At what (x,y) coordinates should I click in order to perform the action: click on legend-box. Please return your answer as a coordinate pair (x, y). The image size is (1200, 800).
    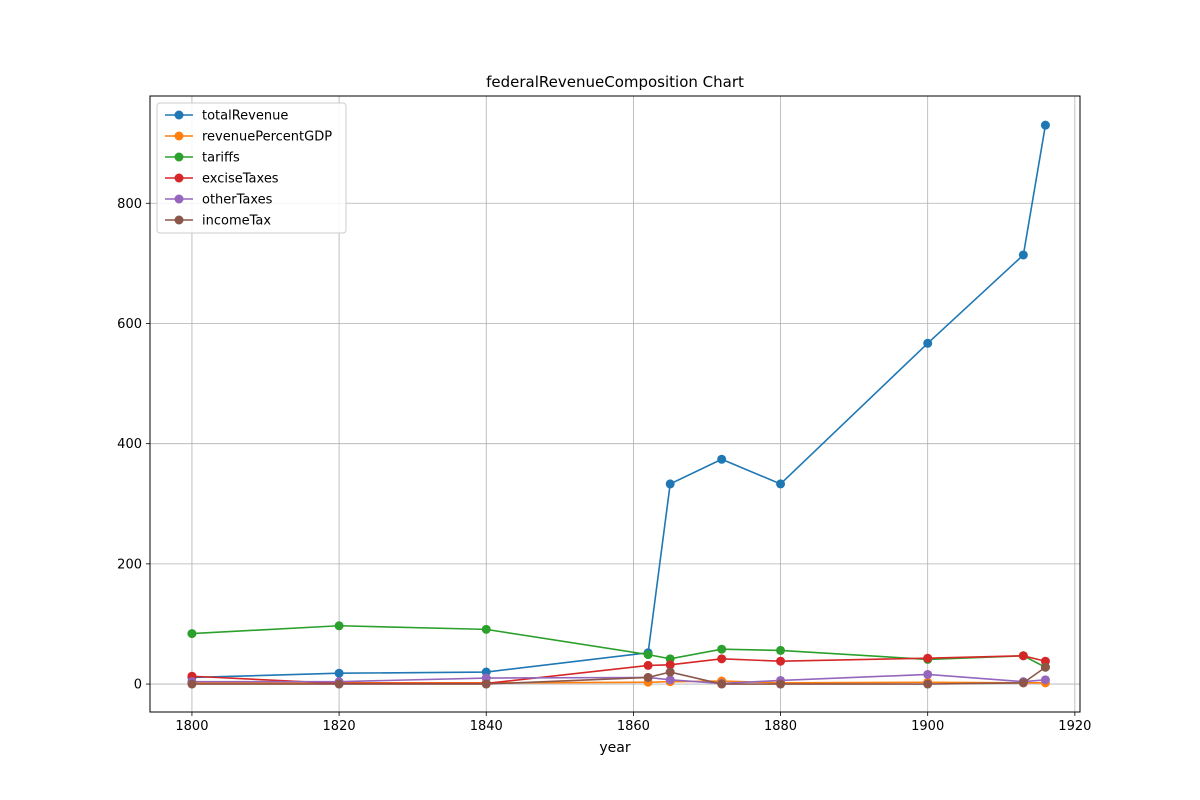
    Looking at the image, I should click on (251, 168).